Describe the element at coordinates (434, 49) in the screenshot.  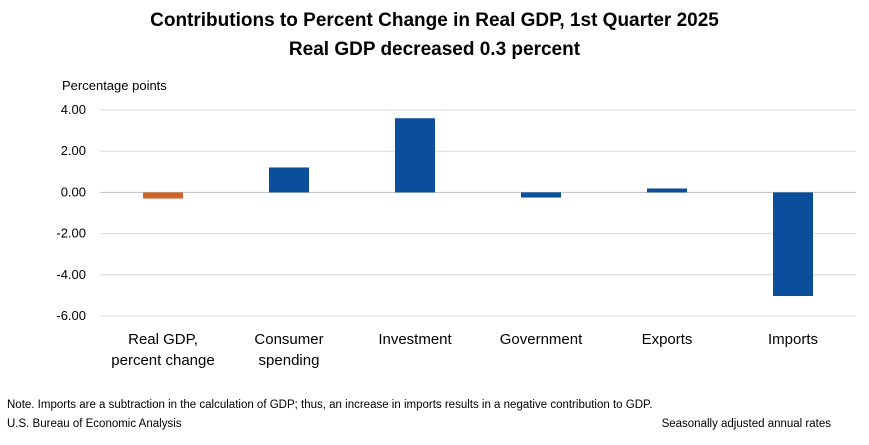
I see `chart-subtitle: Real GDP decreased 0.3 percent` at that location.